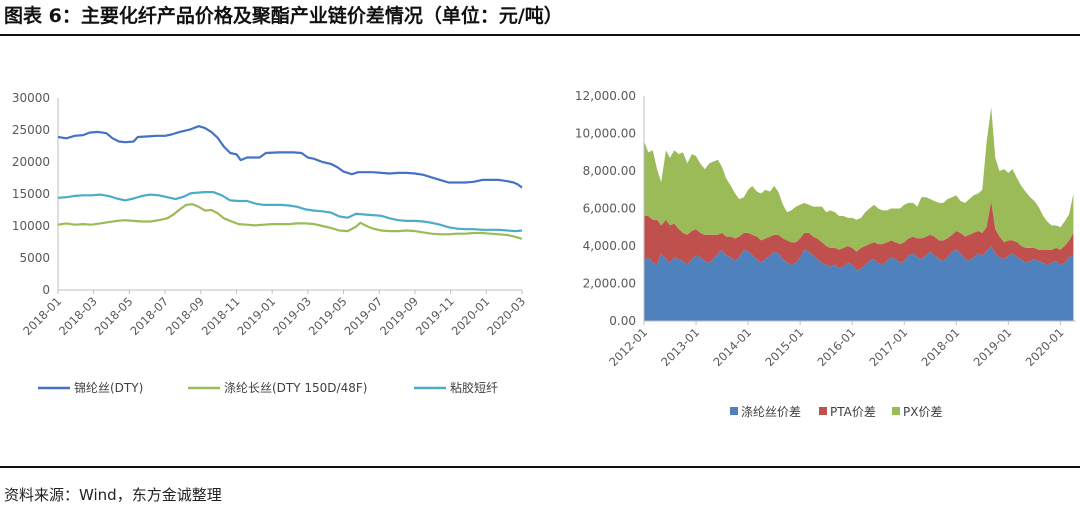  I want to click on x-tick-label: 2019-11, so click(435, 316).